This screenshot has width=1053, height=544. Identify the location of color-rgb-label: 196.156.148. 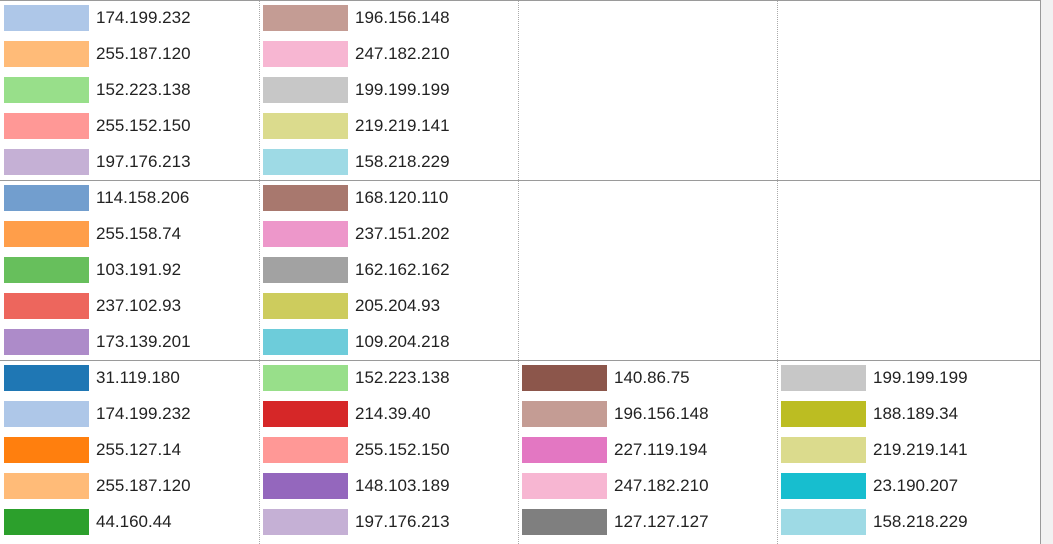
(661, 413).